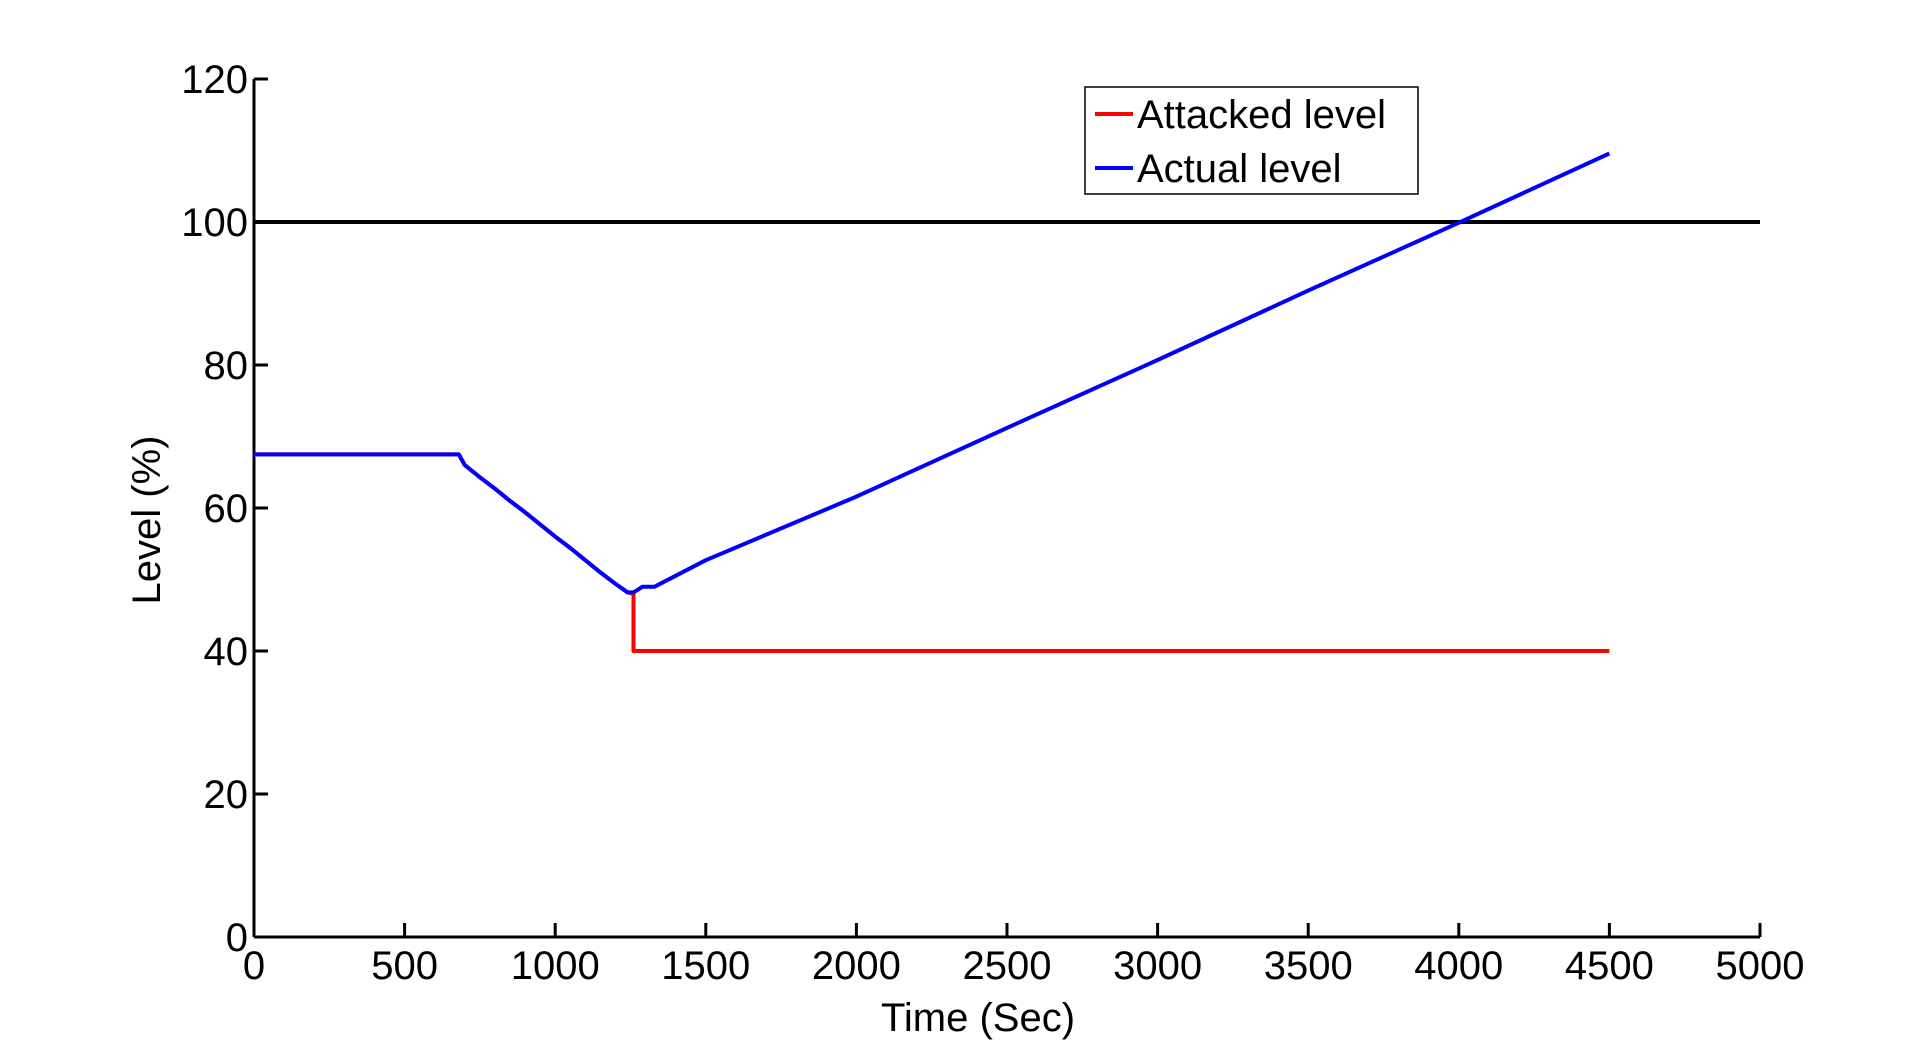  What do you see at coordinates (404, 966) in the screenshot?
I see `x-tick-label: 500` at bounding box center [404, 966].